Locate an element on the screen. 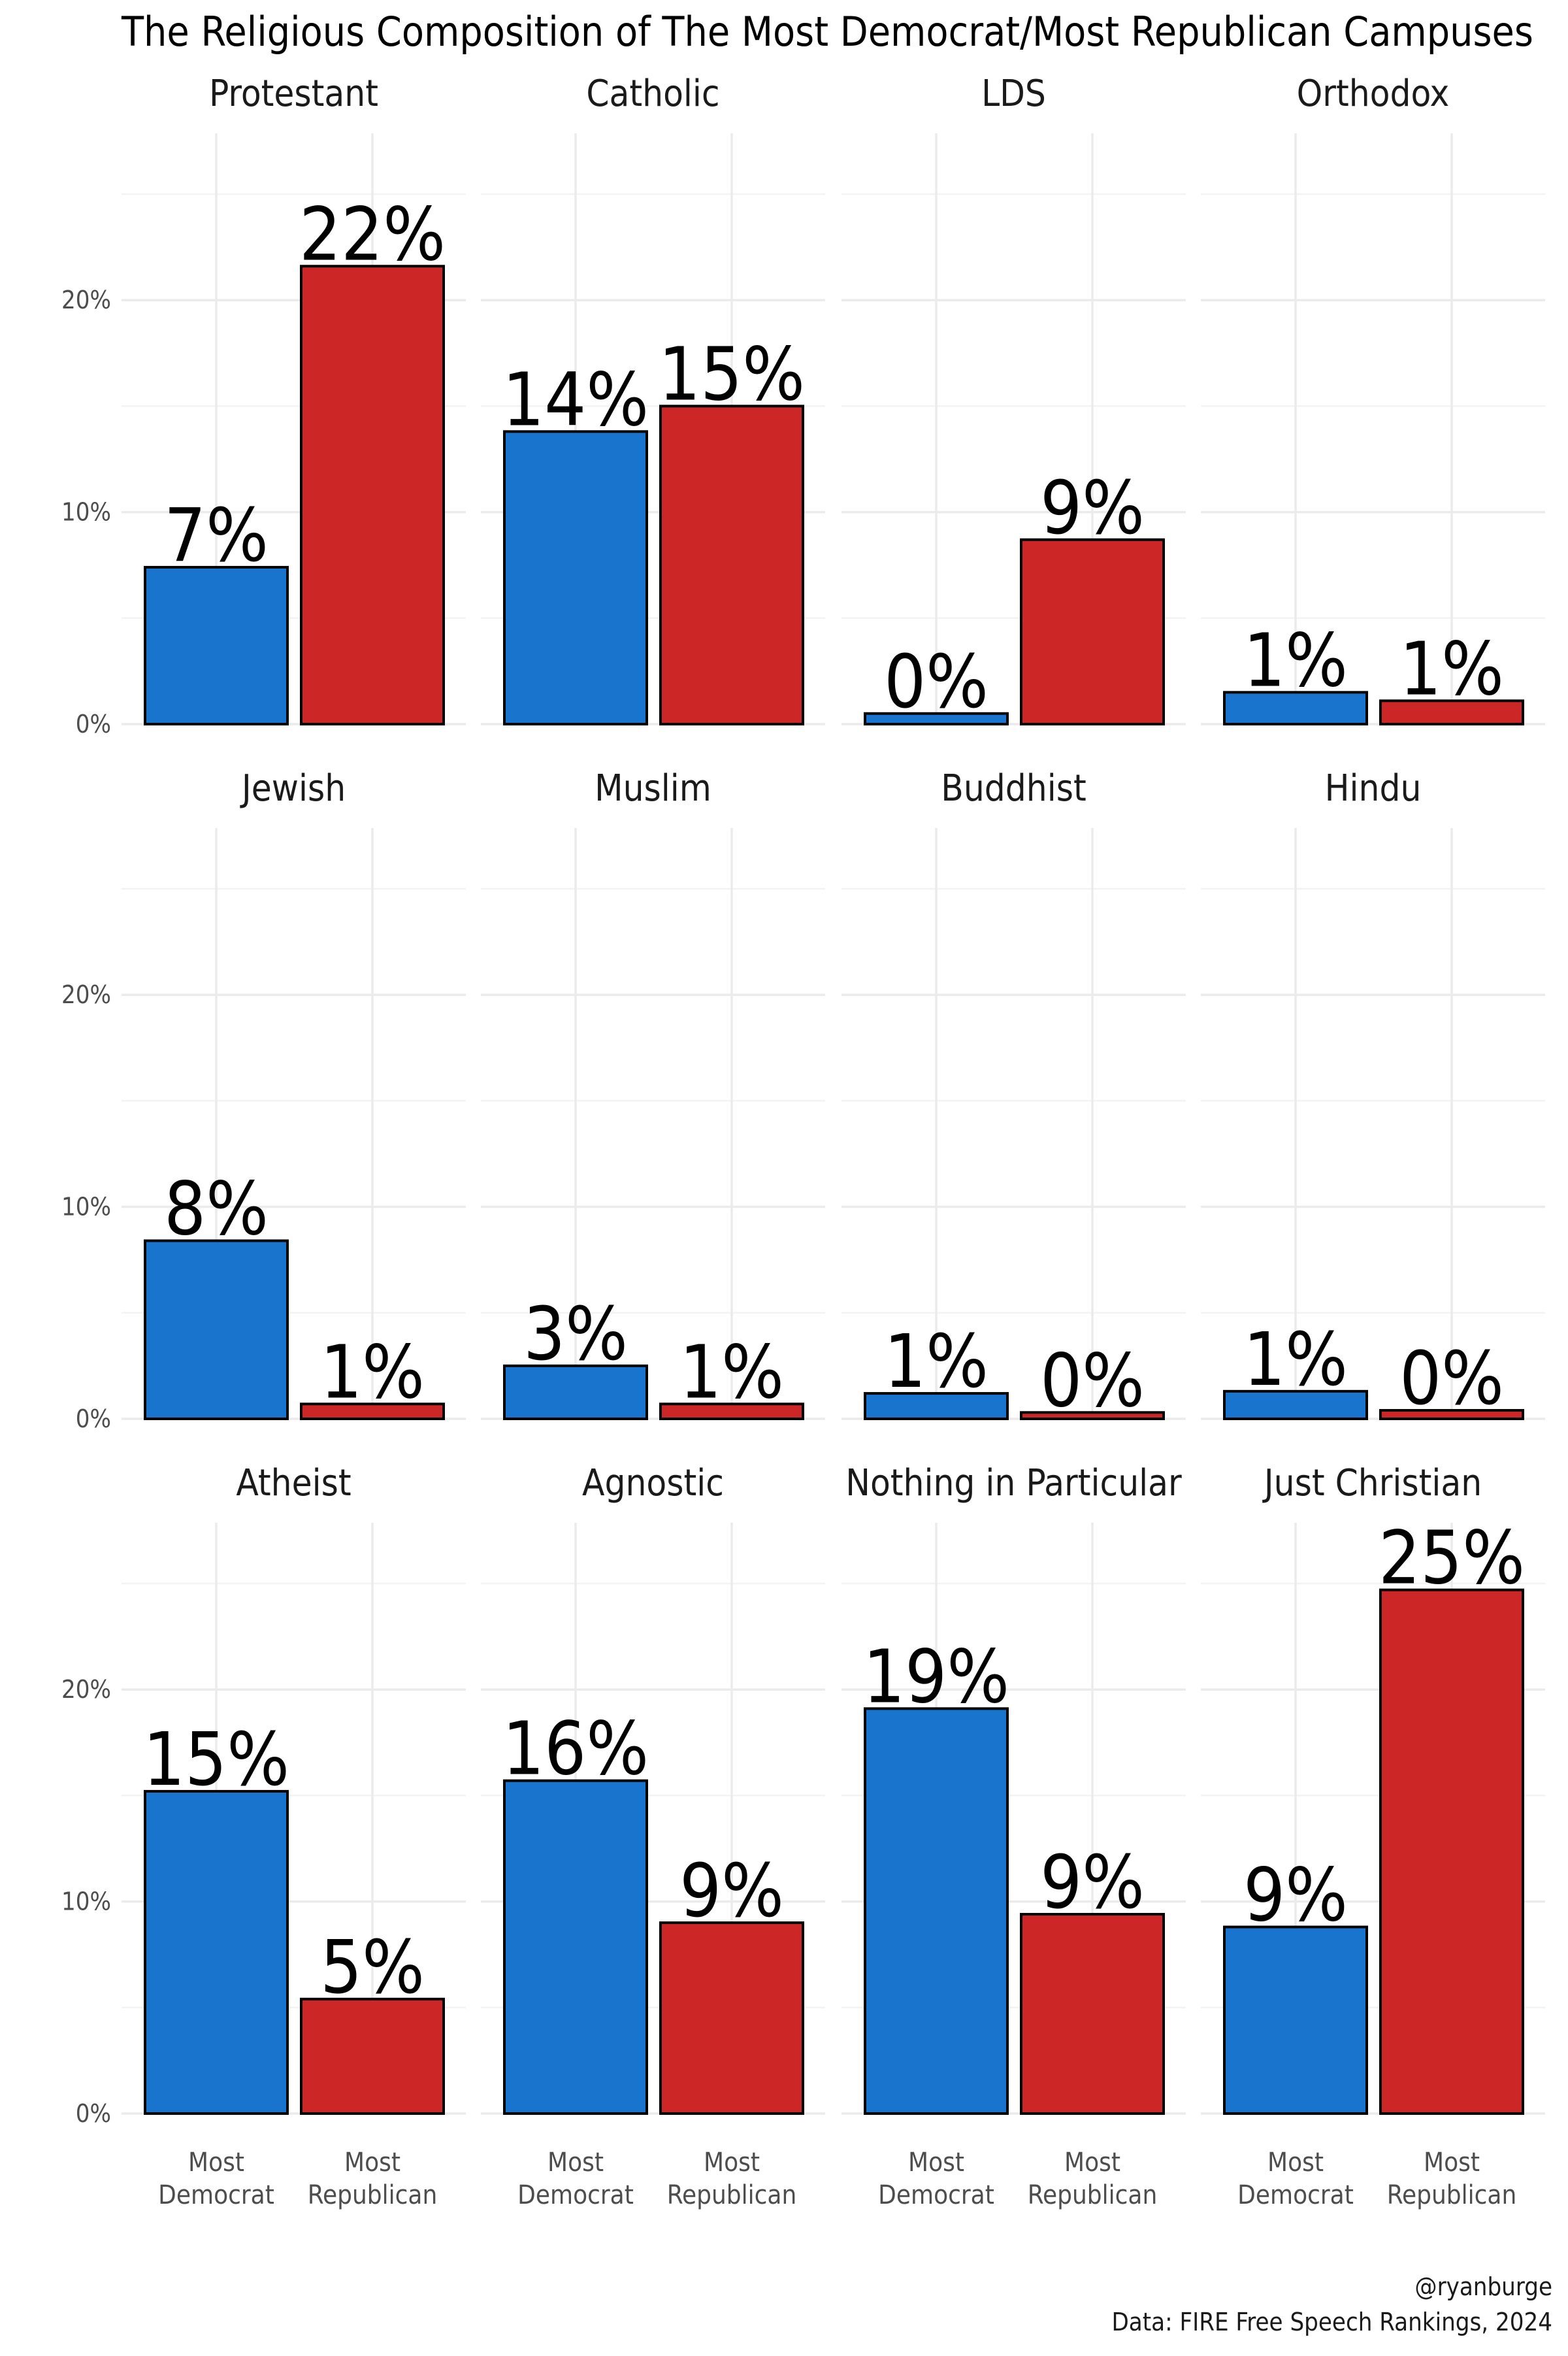 The width and height of the screenshot is (1568, 2356). bar-data-label: 7% is located at coordinates (216, 535).